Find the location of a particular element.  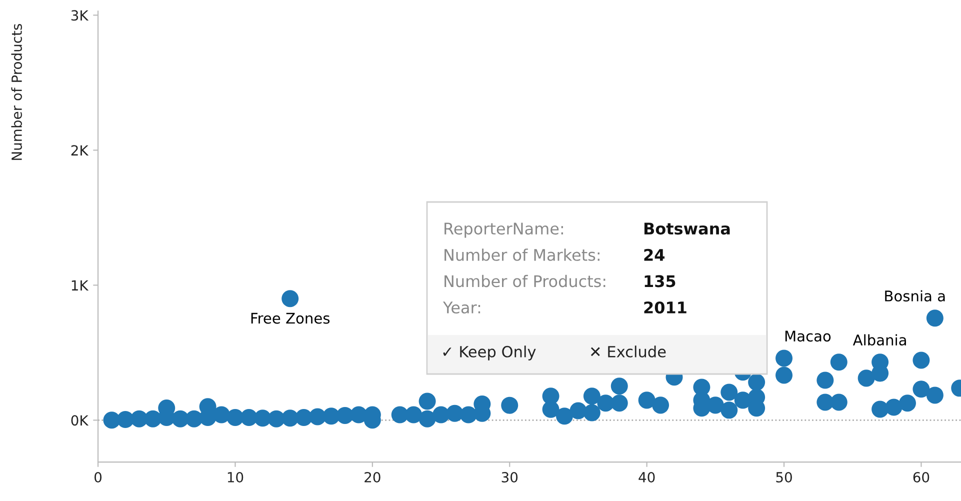

annotation: ✕ Exclude is located at coordinates (628, 352).